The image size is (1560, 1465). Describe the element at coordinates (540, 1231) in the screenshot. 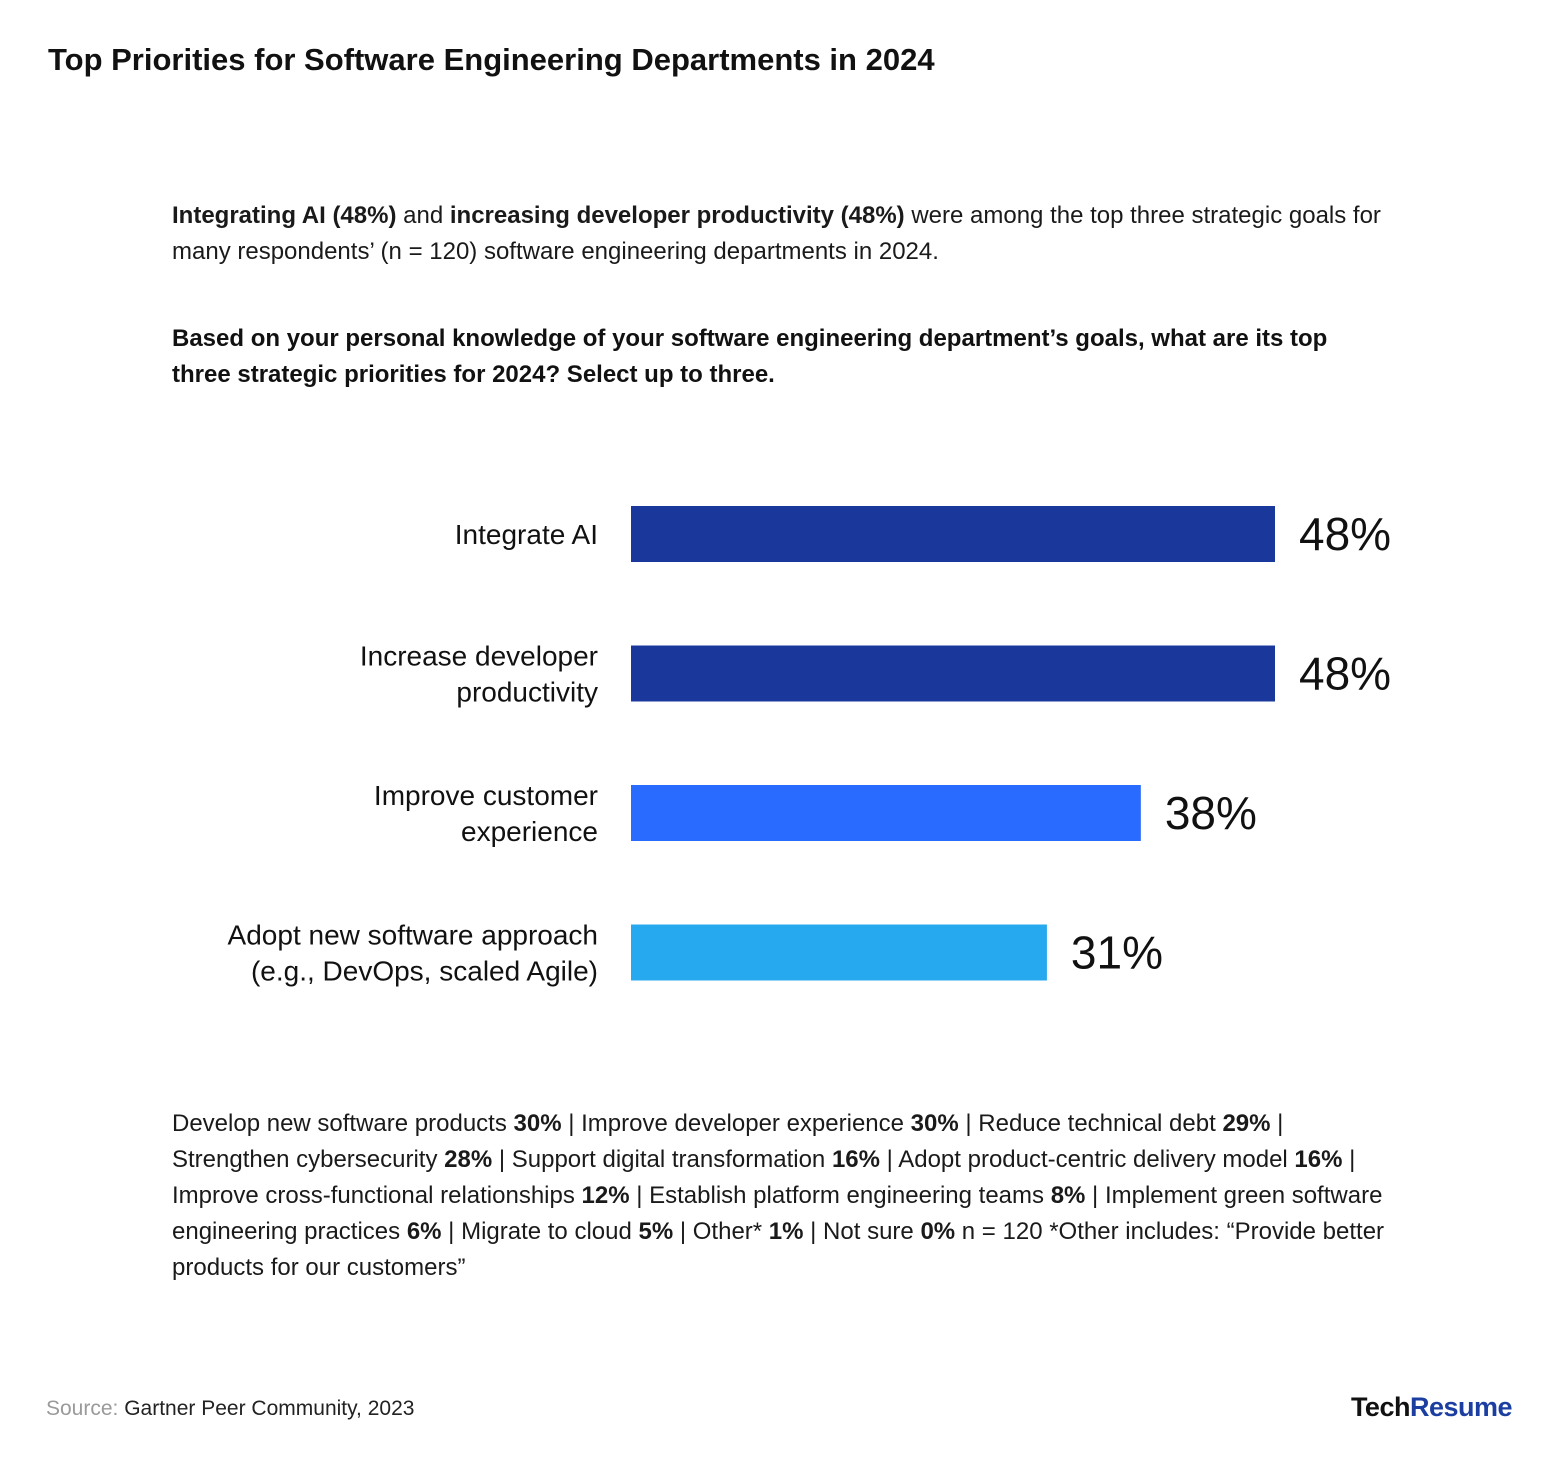

I see `other-priority-label: | Migrate to cloud` at that location.